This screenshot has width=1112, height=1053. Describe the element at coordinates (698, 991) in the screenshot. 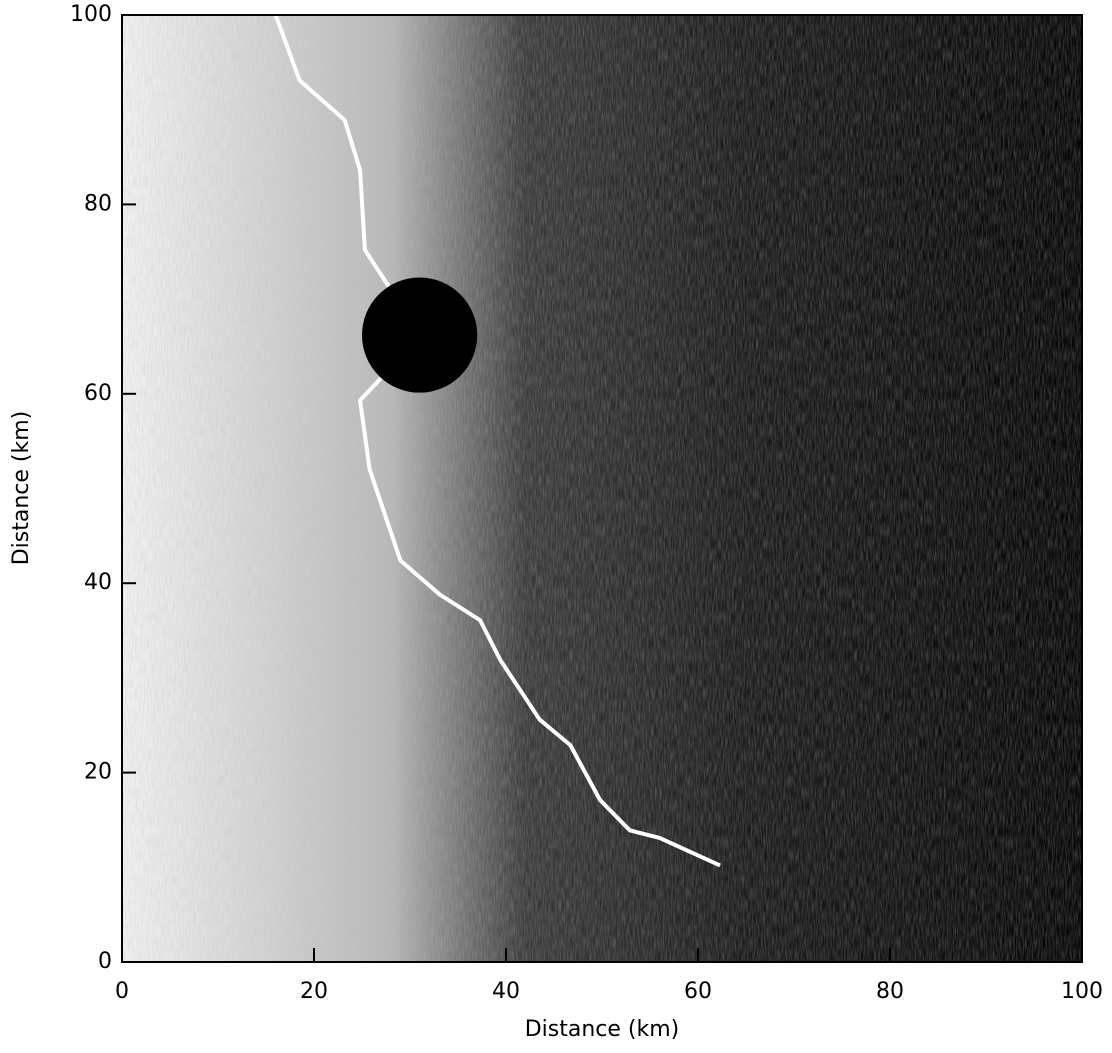

I see `x-tick-label: 60` at that location.